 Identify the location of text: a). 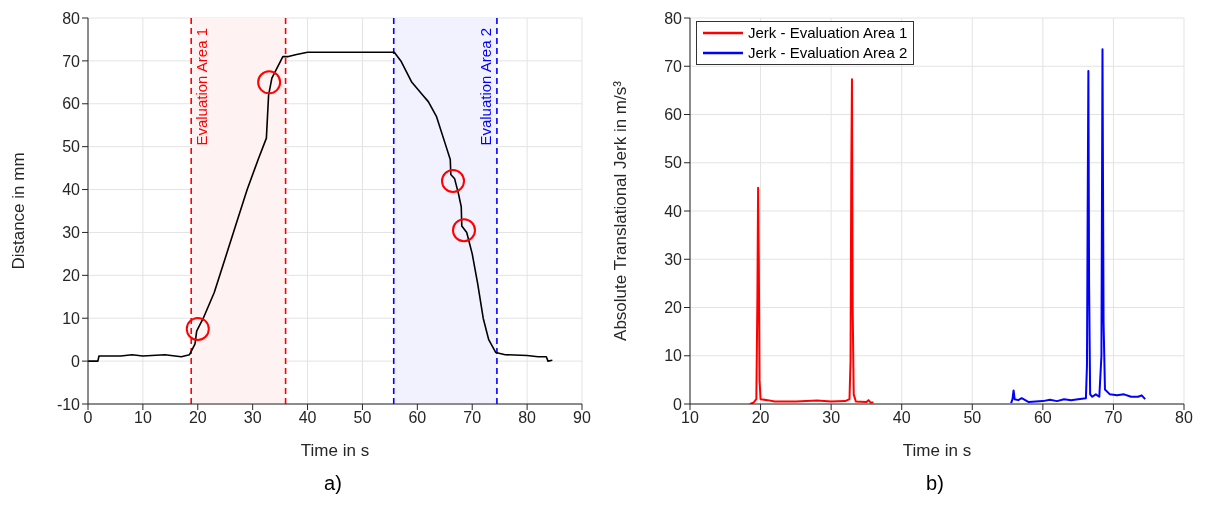
(333, 483).